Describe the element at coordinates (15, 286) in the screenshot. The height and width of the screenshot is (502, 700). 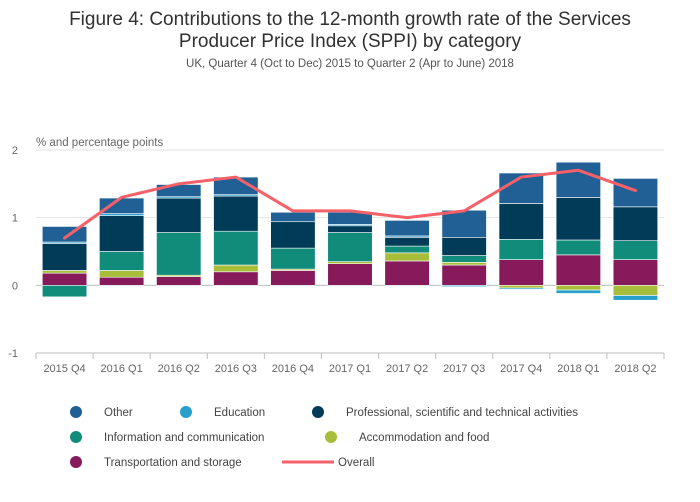
I see `y-tick-label: 0` at that location.